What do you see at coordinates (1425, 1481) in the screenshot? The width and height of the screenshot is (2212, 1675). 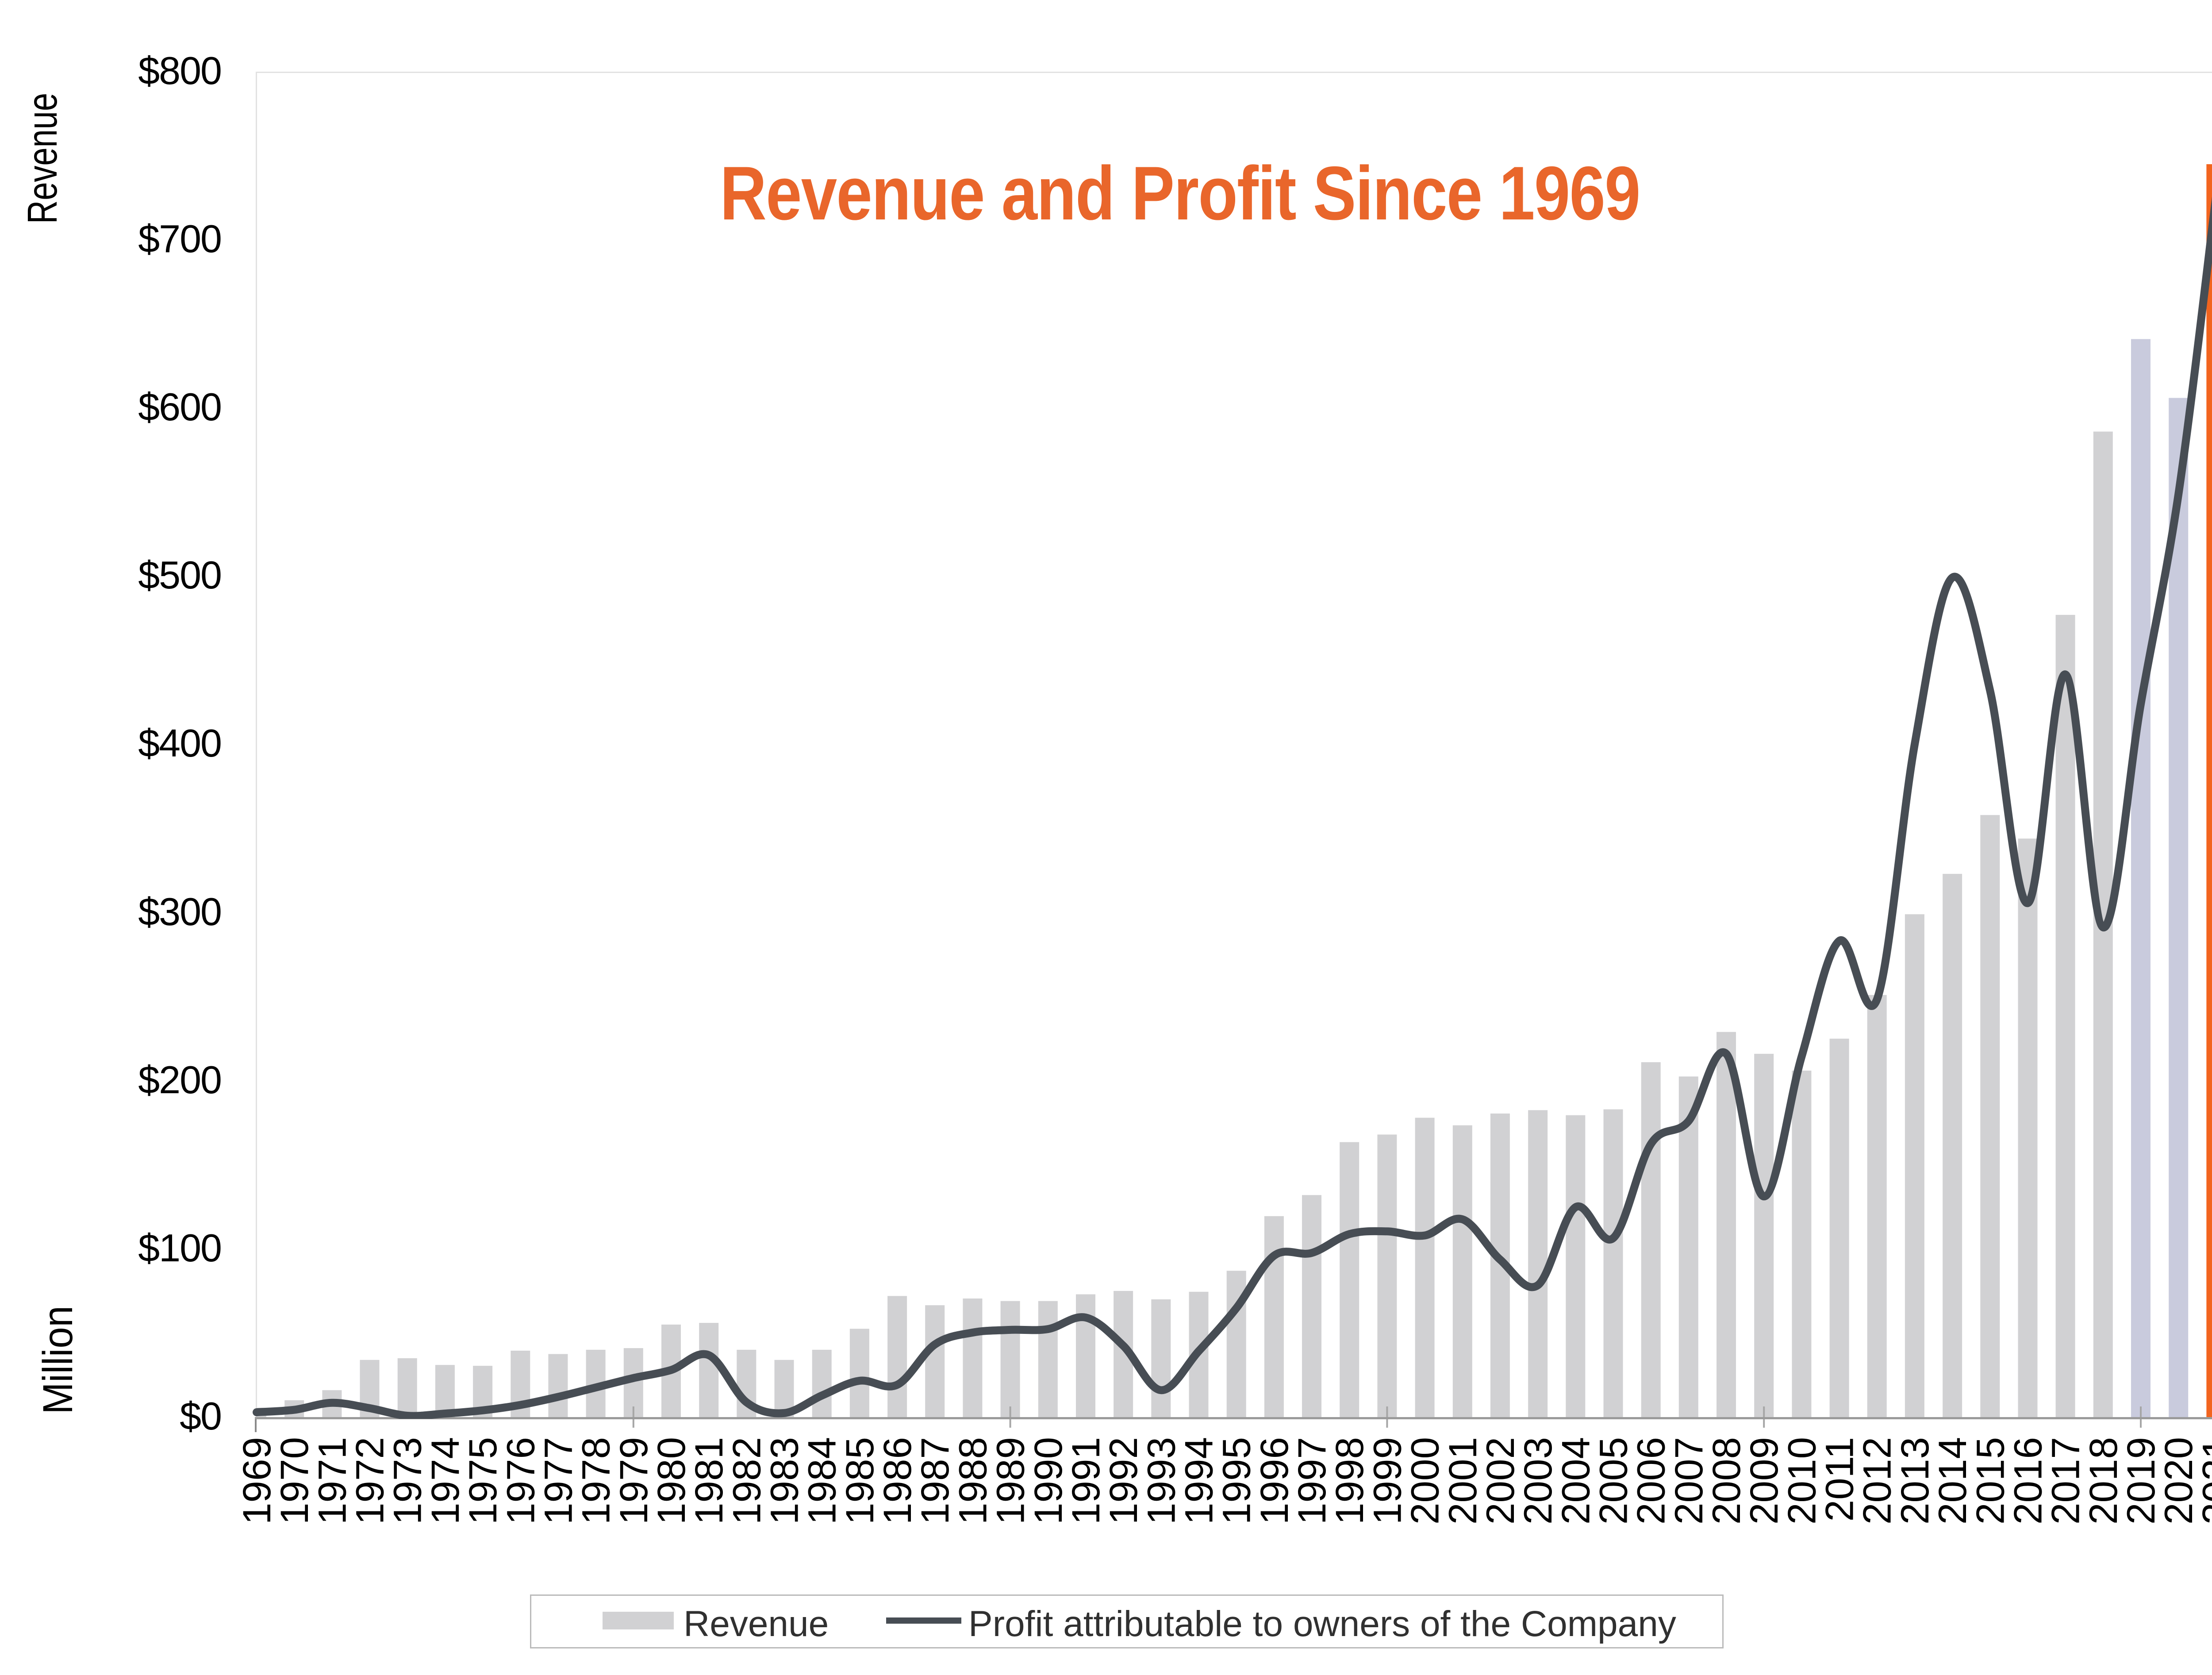 I see `svg-text: 2000` at bounding box center [1425, 1481].